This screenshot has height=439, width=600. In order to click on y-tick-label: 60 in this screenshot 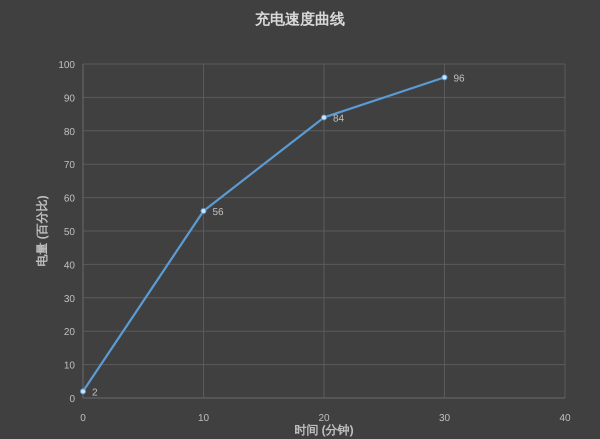, I will do `click(70, 199)`.